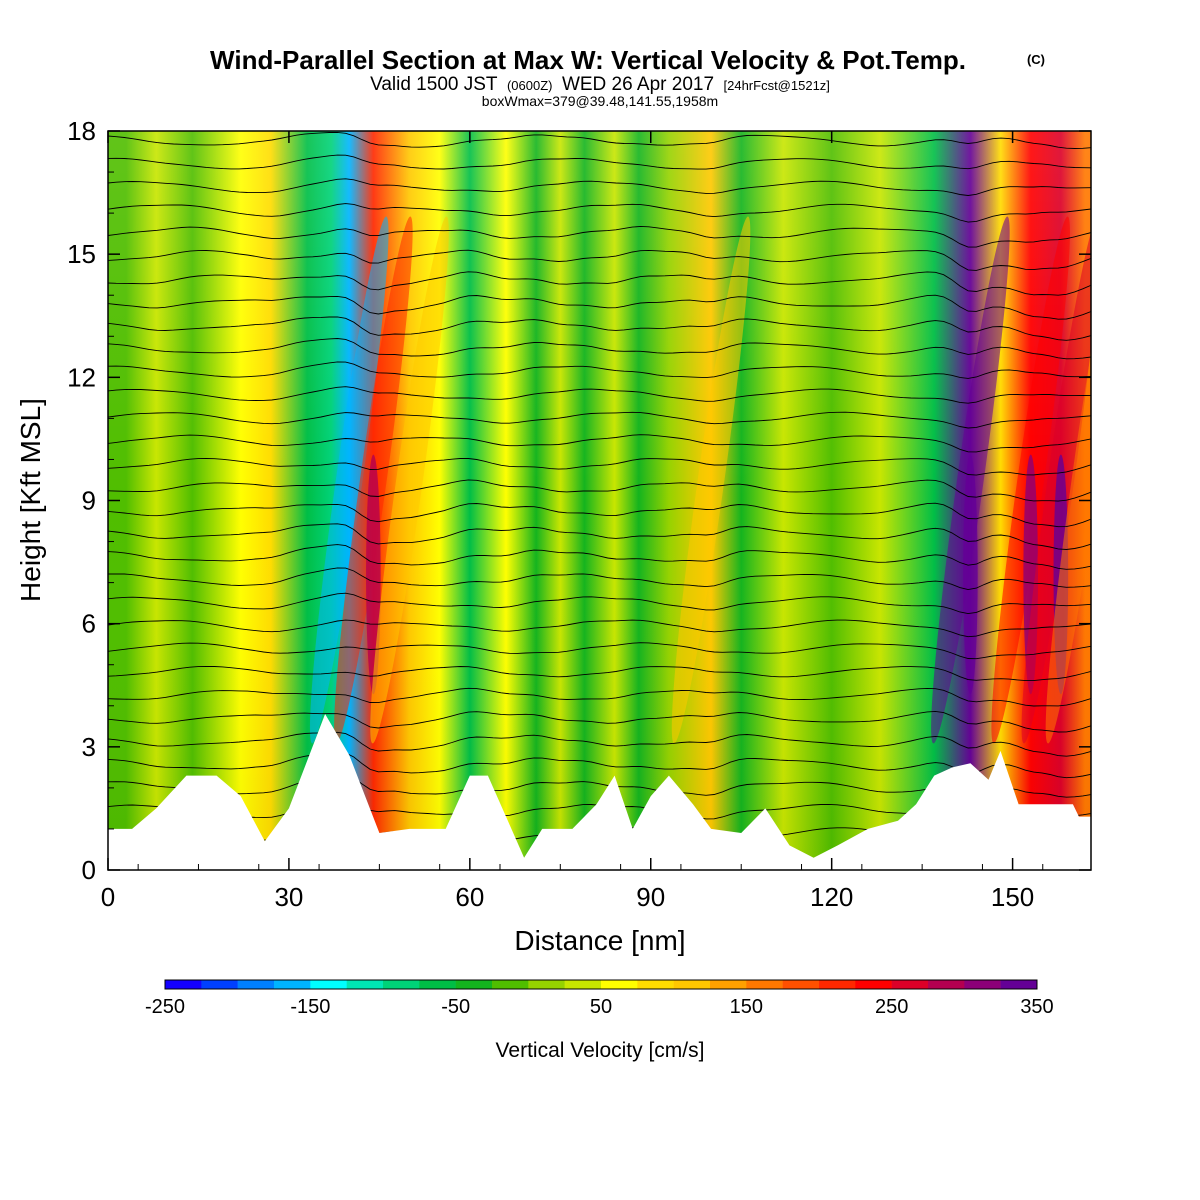 The width and height of the screenshot is (1200, 1200). What do you see at coordinates (165, 1007) in the screenshot?
I see `colorbar-tick-label-0: -250` at bounding box center [165, 1007].